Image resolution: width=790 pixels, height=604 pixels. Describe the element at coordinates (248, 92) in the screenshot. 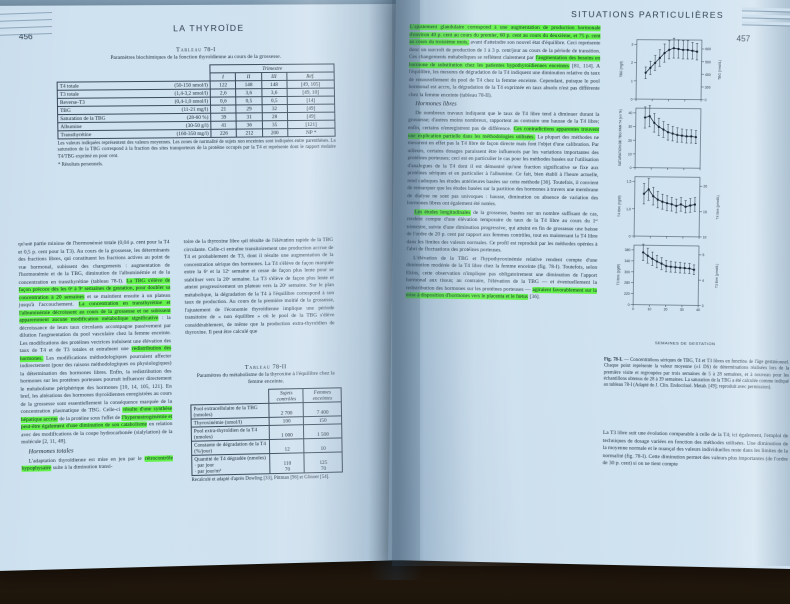

I see `cell-trimester-II: 3,6` at that location.